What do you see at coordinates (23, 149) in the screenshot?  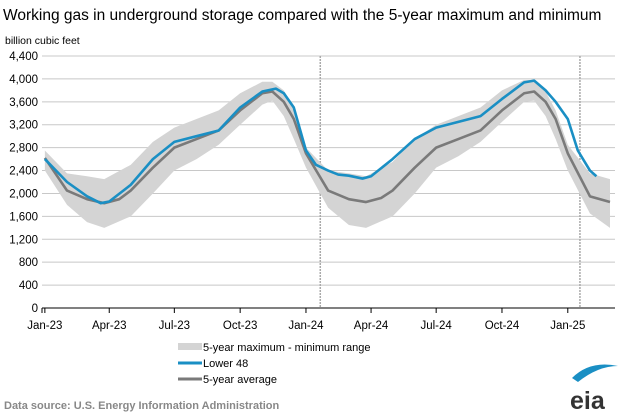 I see `y-tick-label: 2,800` at bounding box center [23, 149].